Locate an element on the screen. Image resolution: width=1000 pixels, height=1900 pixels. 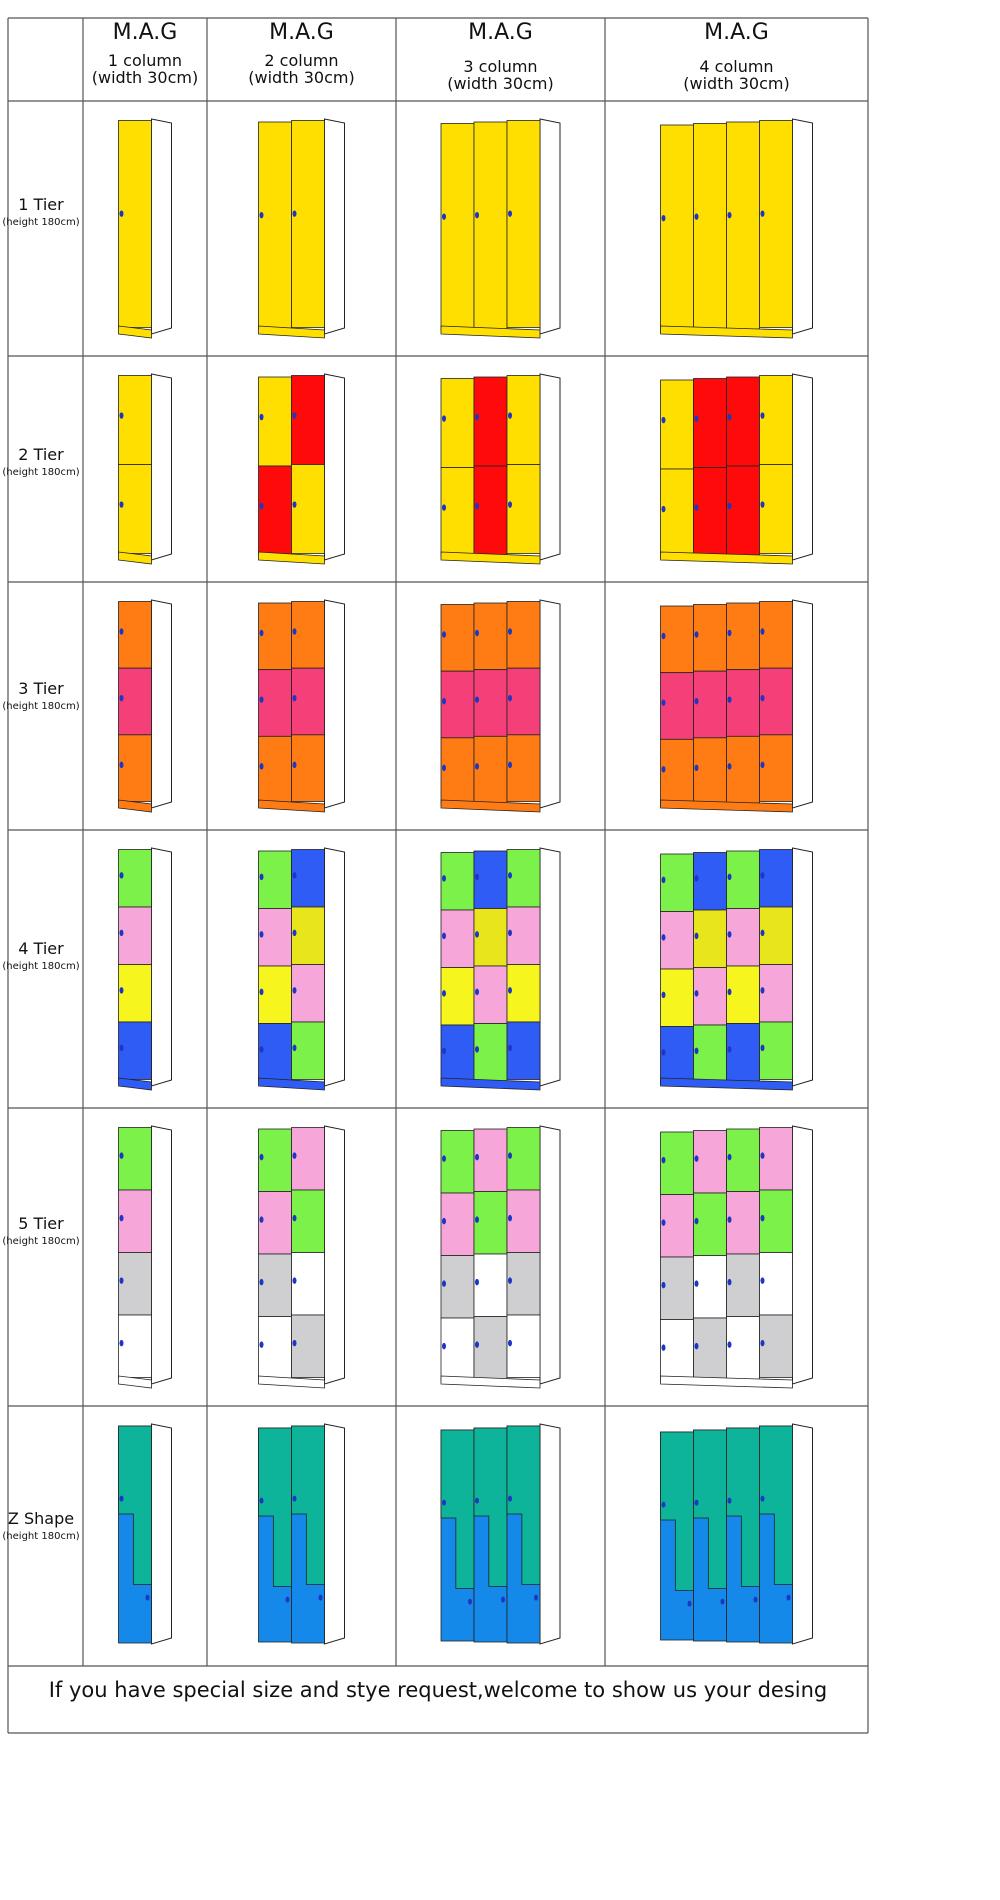
column-count-label: 3 column is located at coordinates (500, 66).